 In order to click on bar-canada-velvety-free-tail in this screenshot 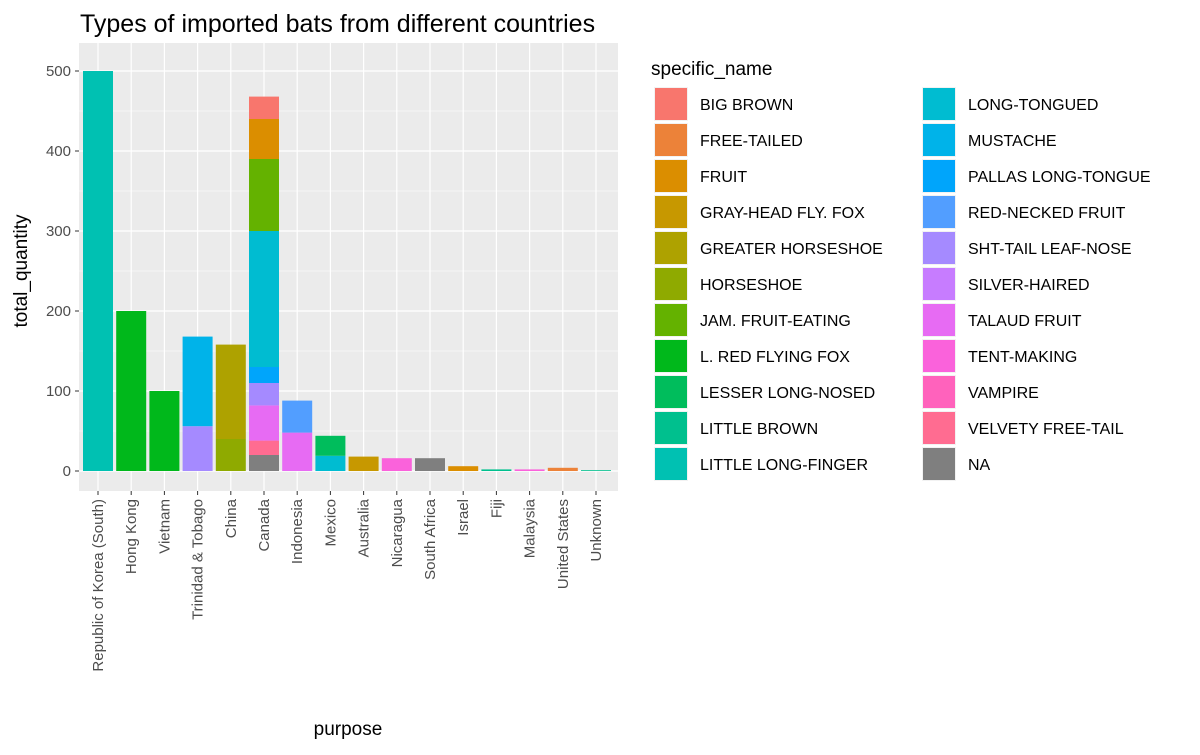, I will do `click(264, 447)`.